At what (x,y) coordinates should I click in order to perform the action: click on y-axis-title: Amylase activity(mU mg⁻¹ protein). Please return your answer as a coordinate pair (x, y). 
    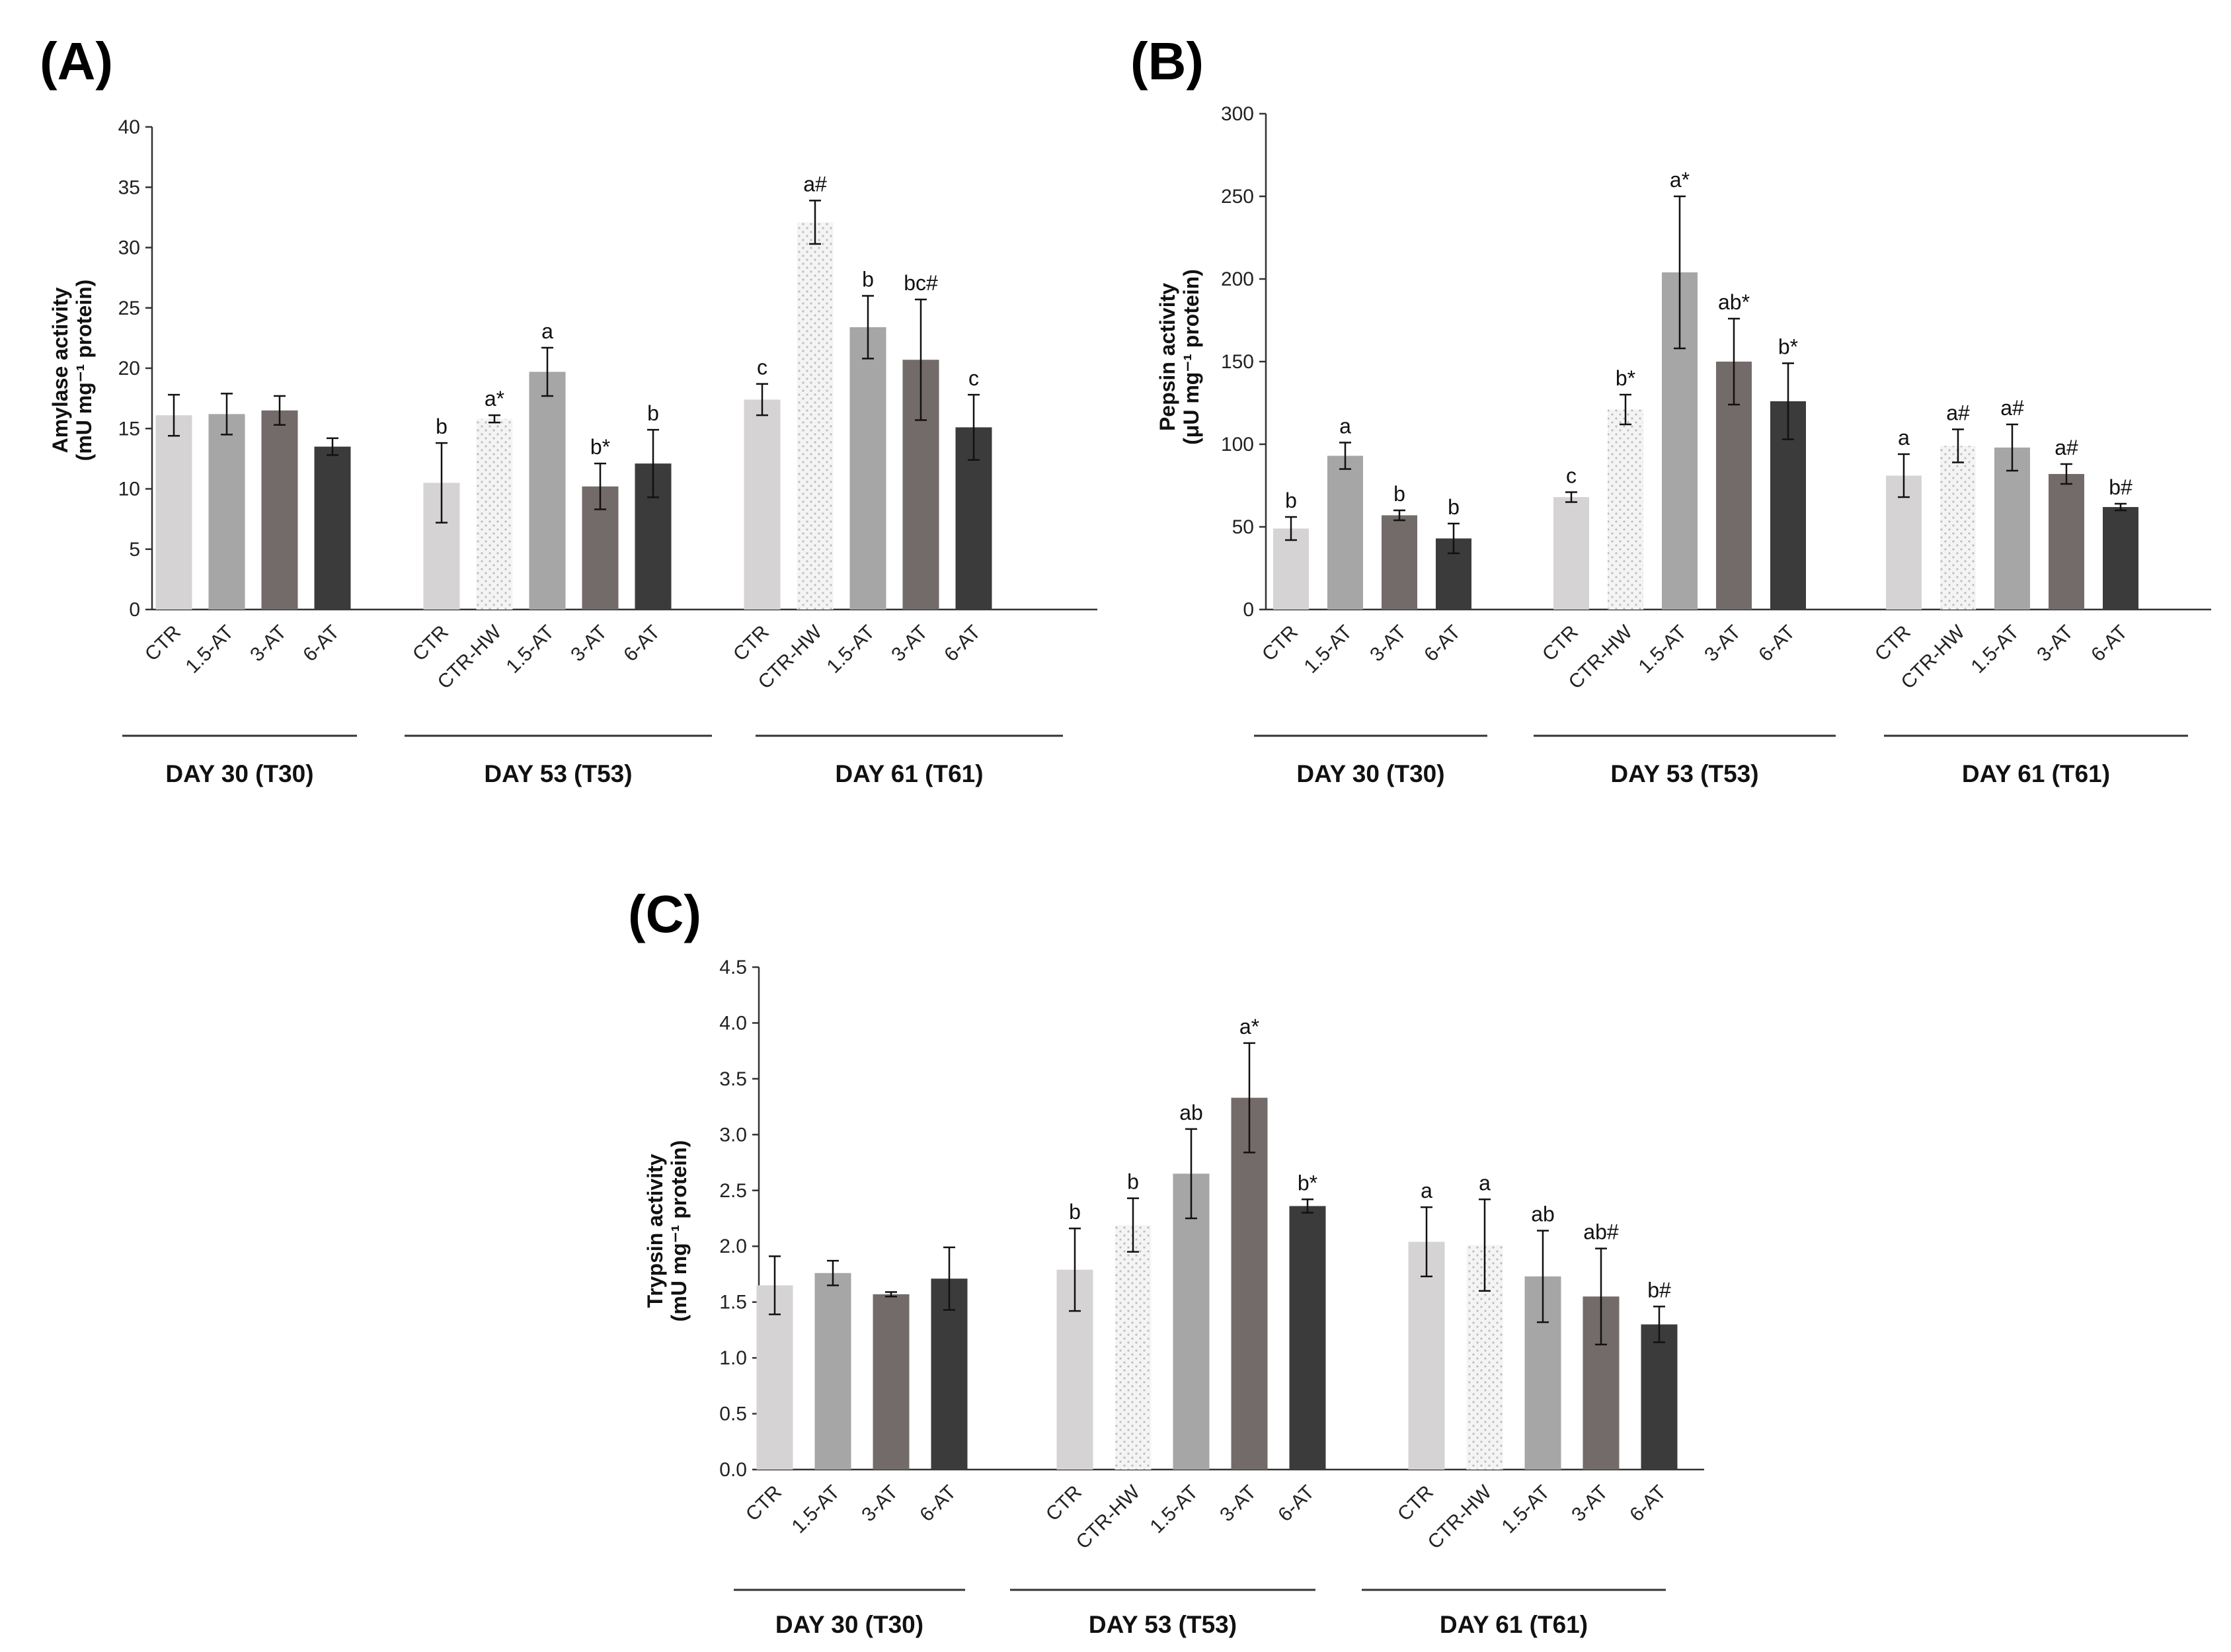
    Looking at the image, I should click on (72, 370).